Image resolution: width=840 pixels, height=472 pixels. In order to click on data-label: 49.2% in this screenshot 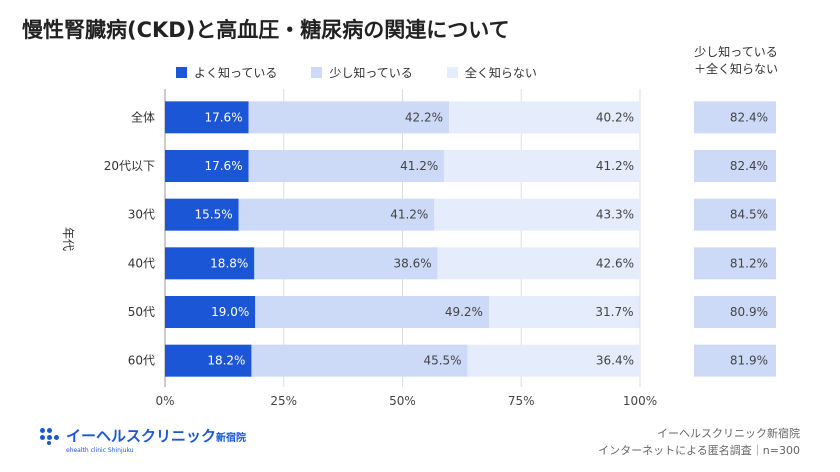, I will do `click(464, 312)`.